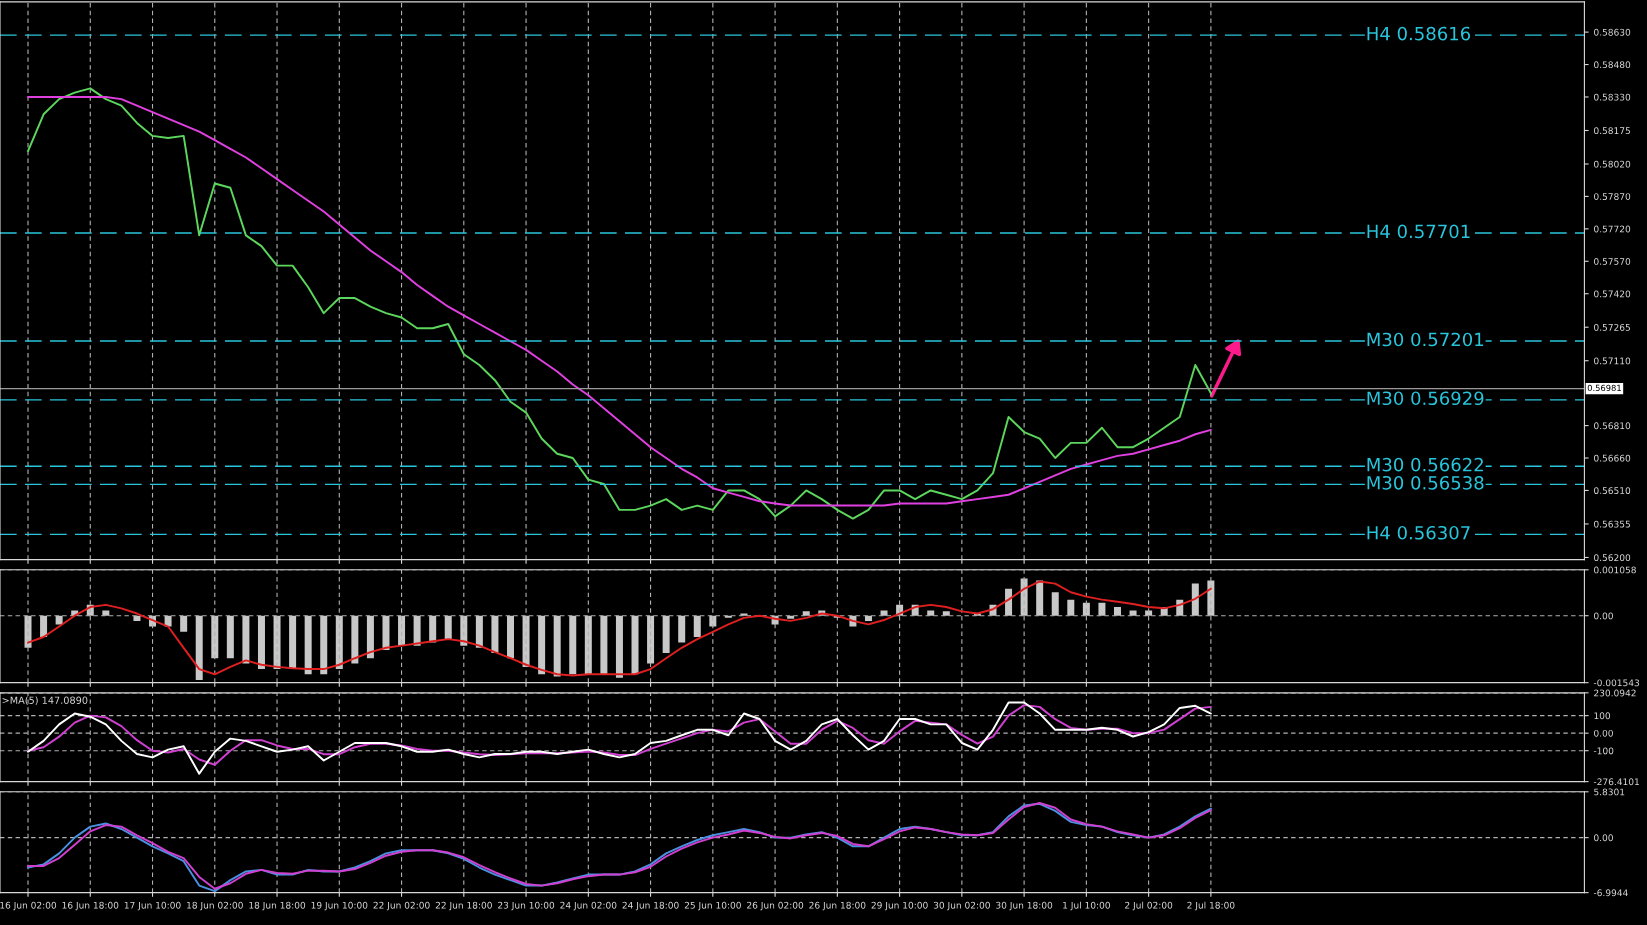 The image size is (1647, 925). What do you see at coordinates (1602, 716) in the screenshot?
I see `y-tick-label: 100` at bounding box center [1602, 716].